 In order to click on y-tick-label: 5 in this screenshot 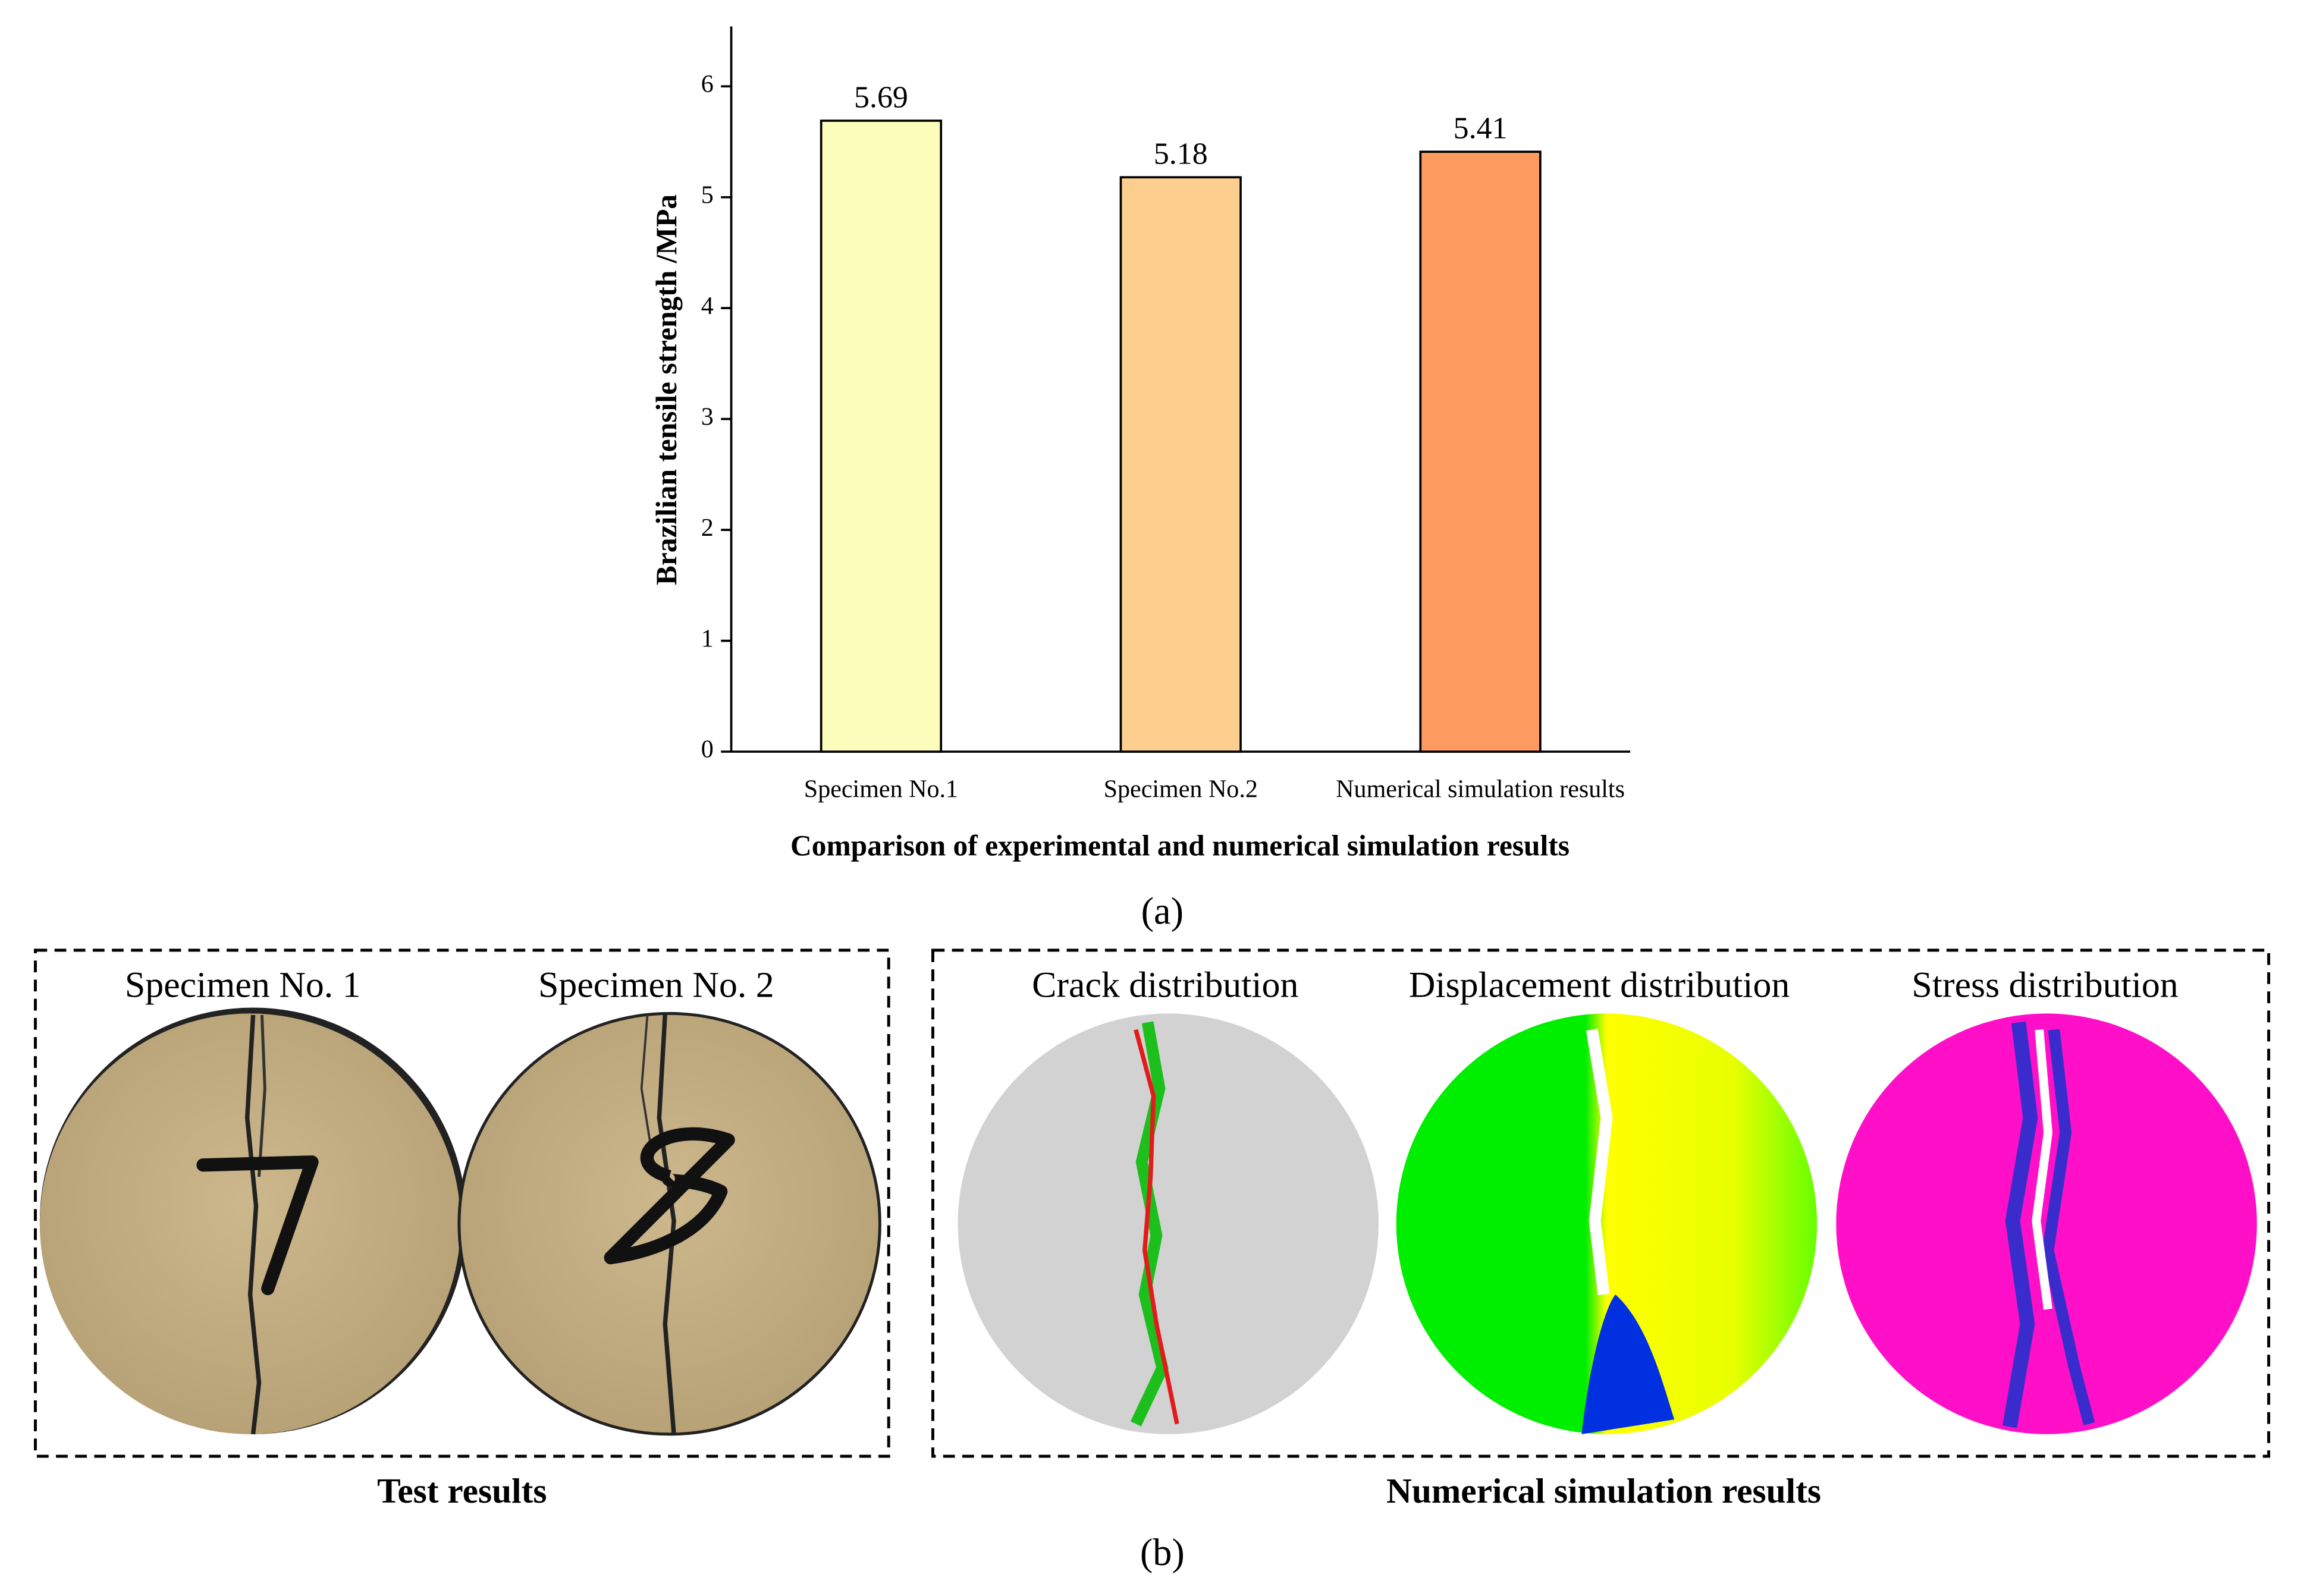, I will do `click(708, 195)`.